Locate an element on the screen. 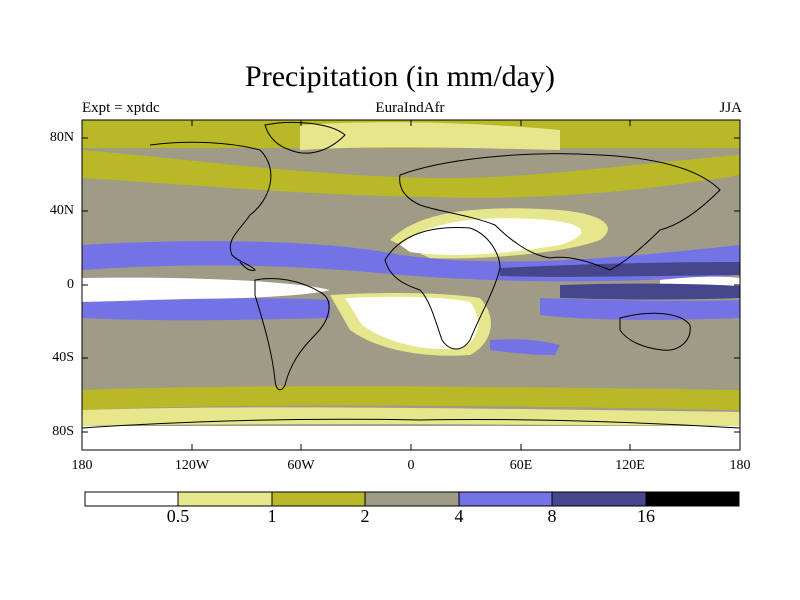 The width and height of the screenshot is (800, 600). lat-tick-label: 80S is located at coordinates (63, 431).